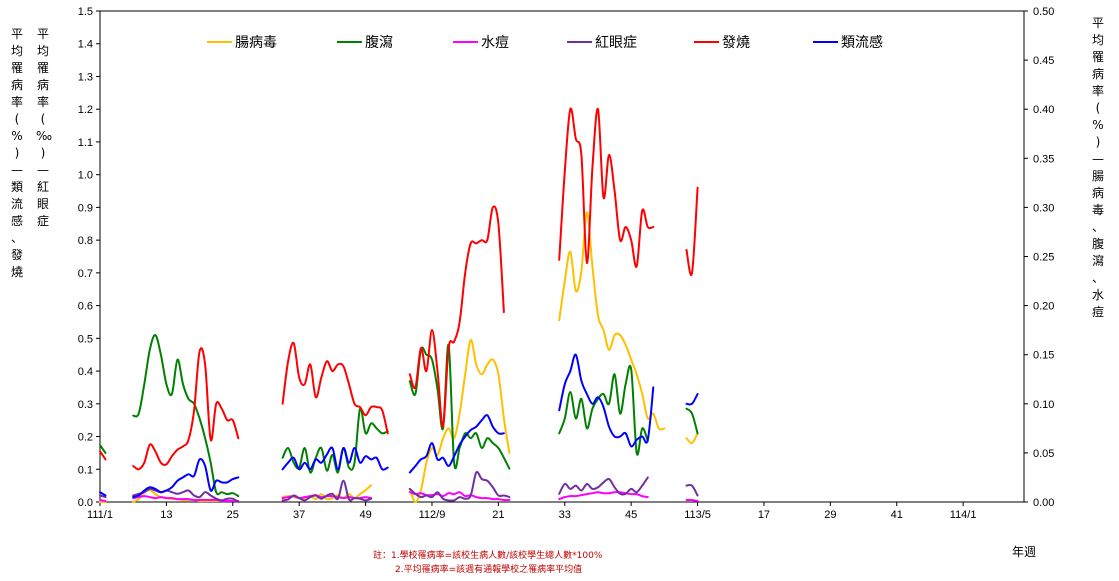  What do you see at coordinates (963, 515) in the screenshot?
I see `x-tick-label: 114/1` at bounding box center [963, 515].